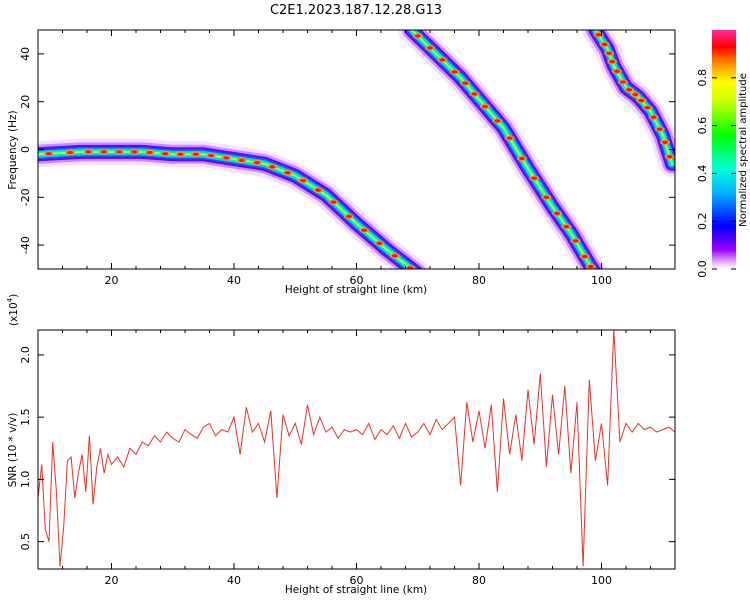 This screenshot has width=750, height=600. Describe the element at coordinates (25, 149) in the screenshot. I see `y-tick-label: 0` at that location.